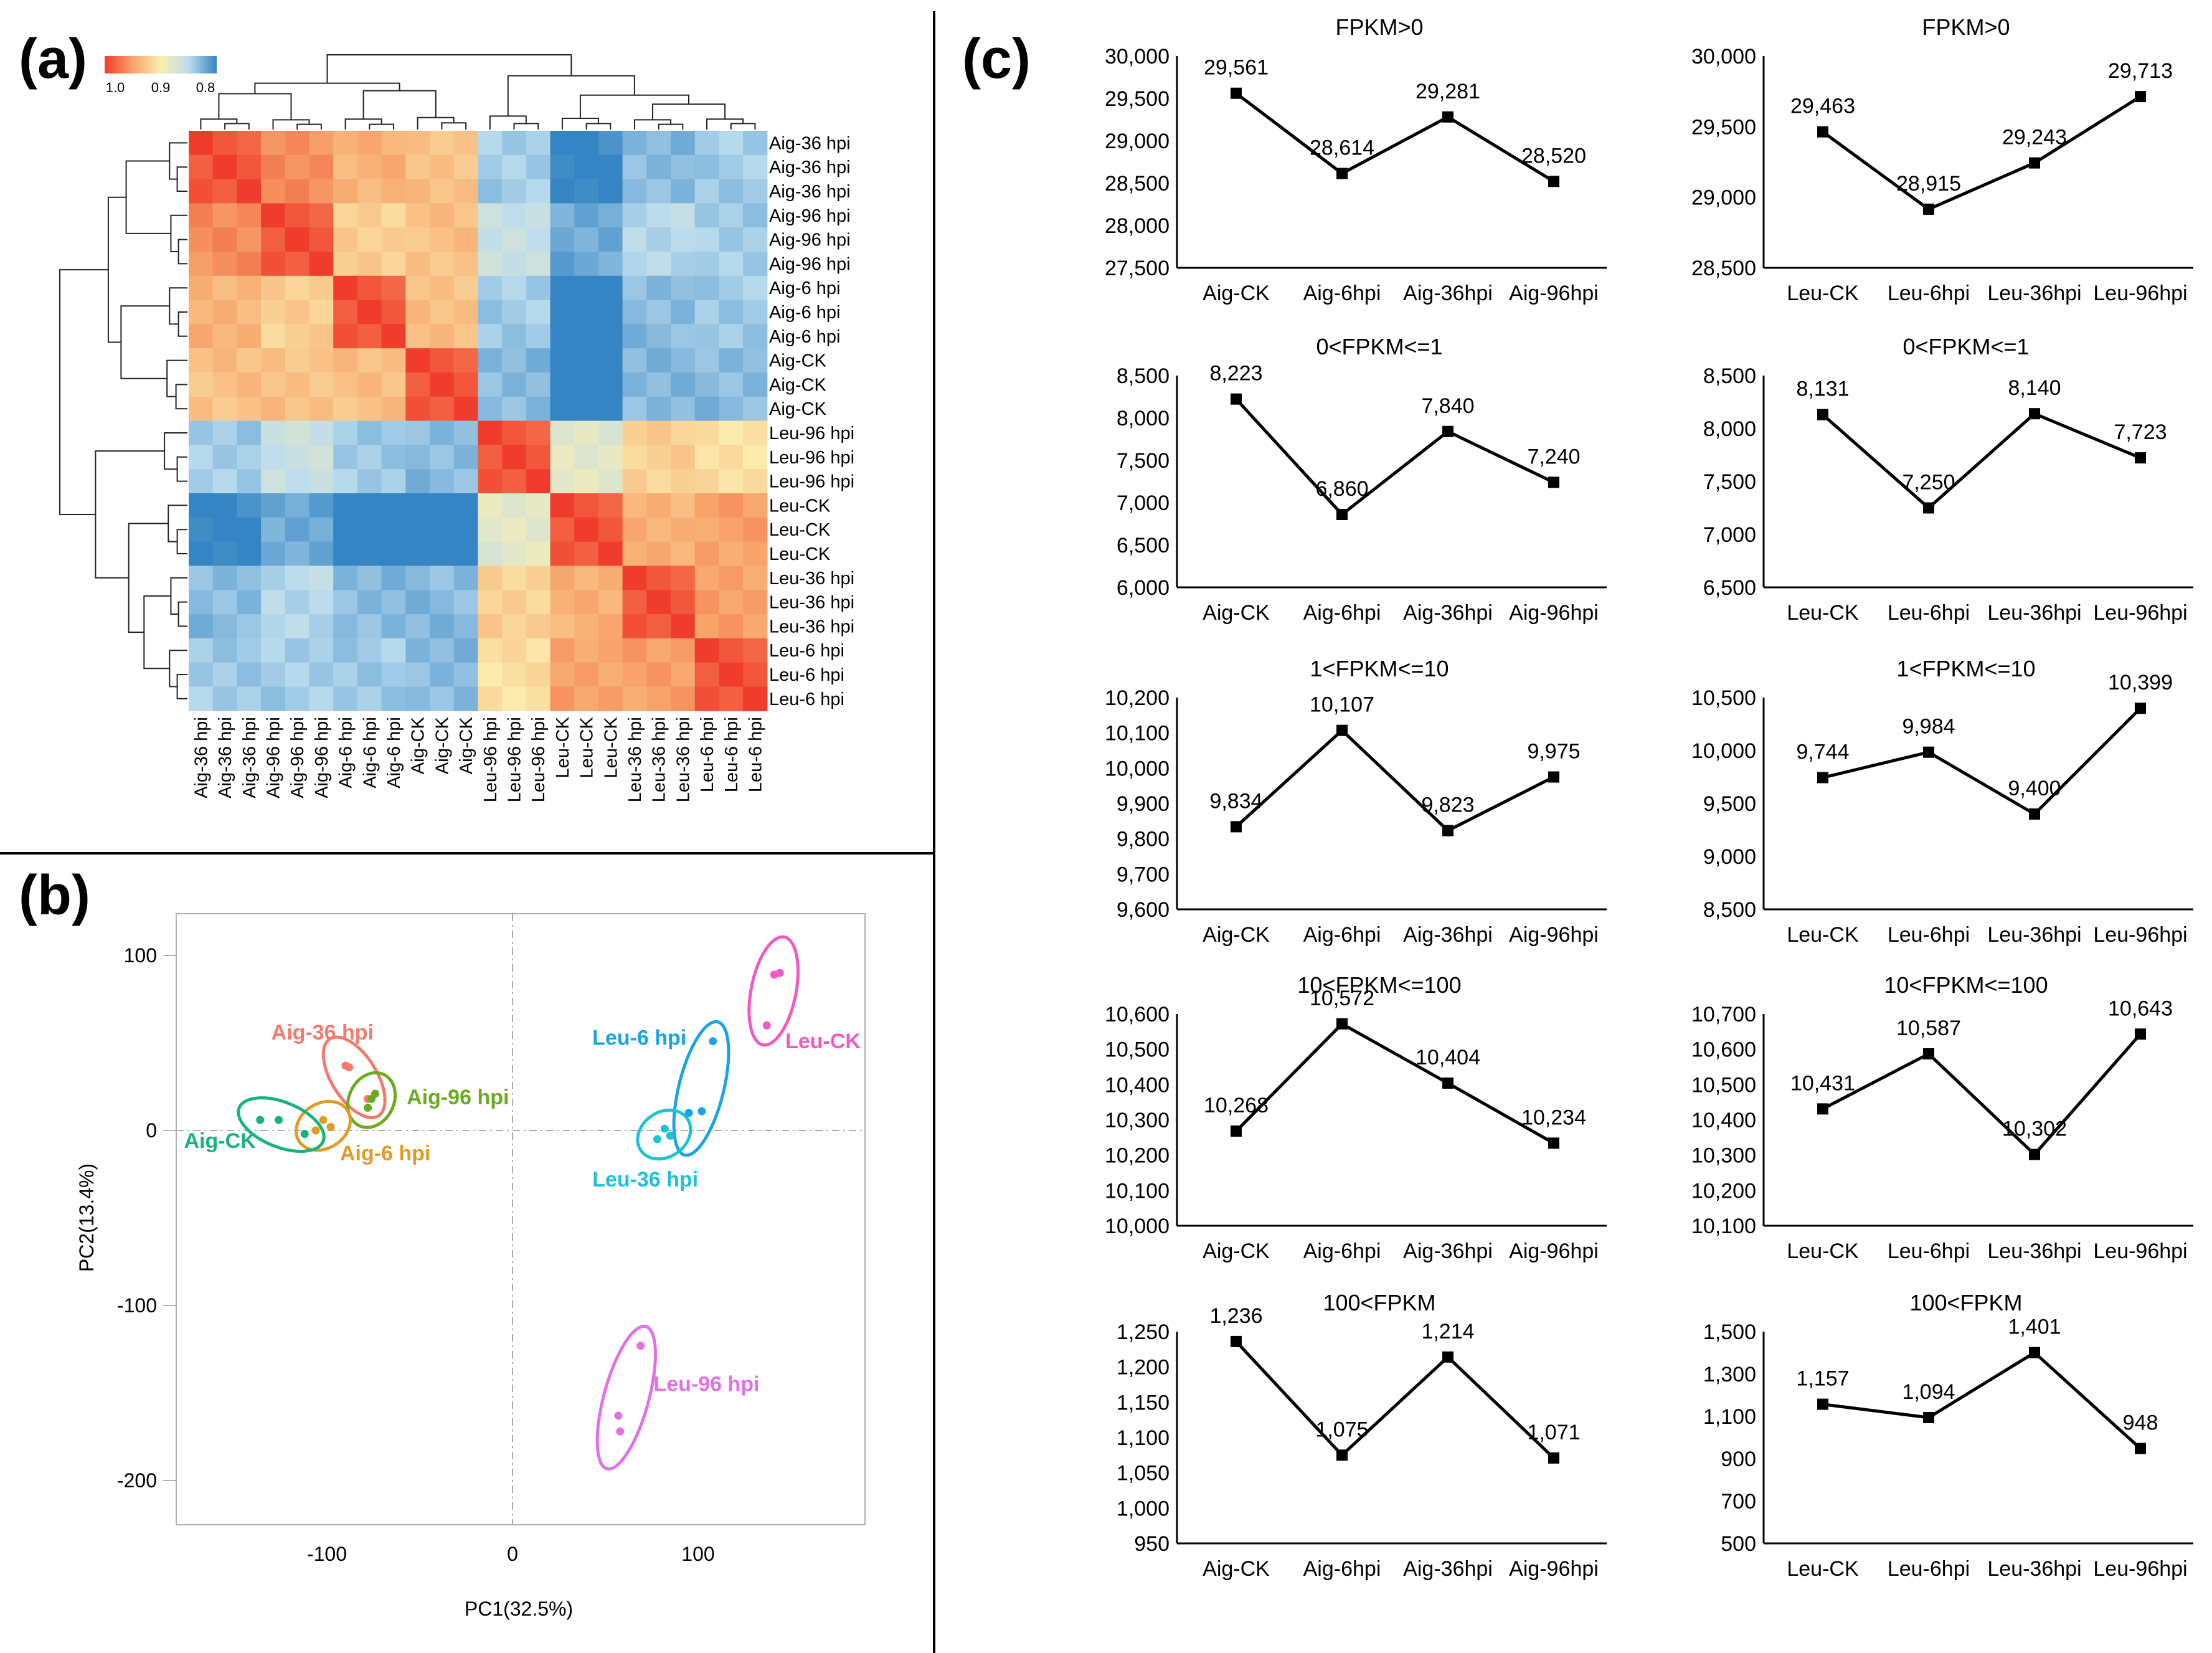 The height and width of the screenshot is (1653, 2212). I want to click on heatmap-col-label: Leu-6 hpi, so click(755, 755).